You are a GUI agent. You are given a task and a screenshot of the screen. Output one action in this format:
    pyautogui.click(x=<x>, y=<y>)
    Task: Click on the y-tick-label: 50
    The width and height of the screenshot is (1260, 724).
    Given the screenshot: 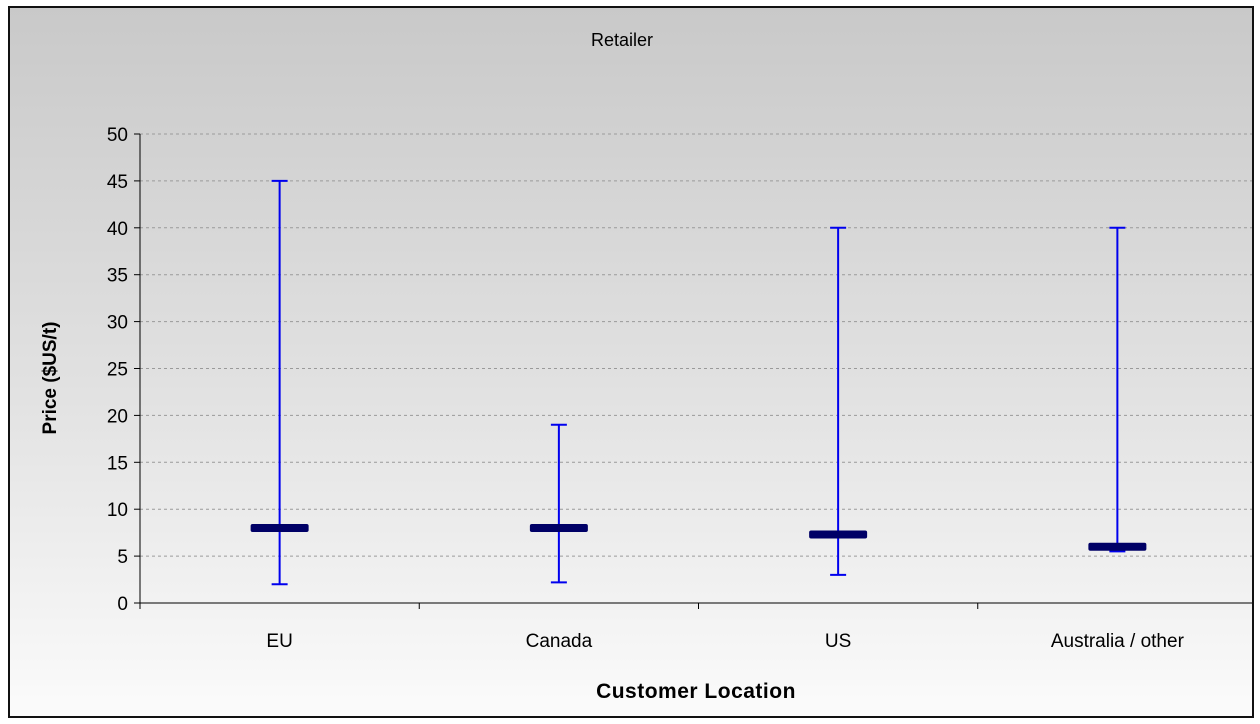 What is the action you would take?
    pyautogui.click(x=117, y=135)
    